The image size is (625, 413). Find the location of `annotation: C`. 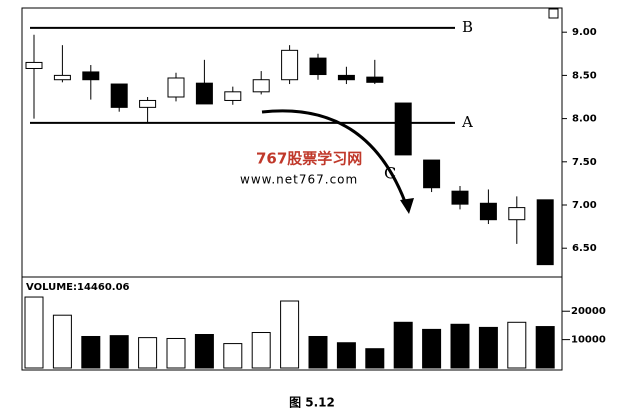

annotation: C is located at coordinates (390, 173).